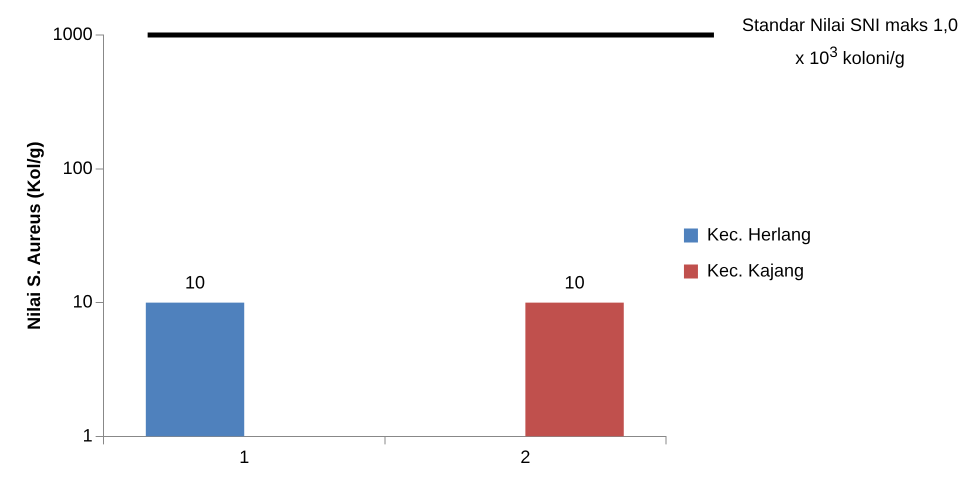 The height and width of the screenshot is (477, 971). Describe the element at coordinates (87, 435) in the screenshot. I see `y-tick-label: 1` at that location.